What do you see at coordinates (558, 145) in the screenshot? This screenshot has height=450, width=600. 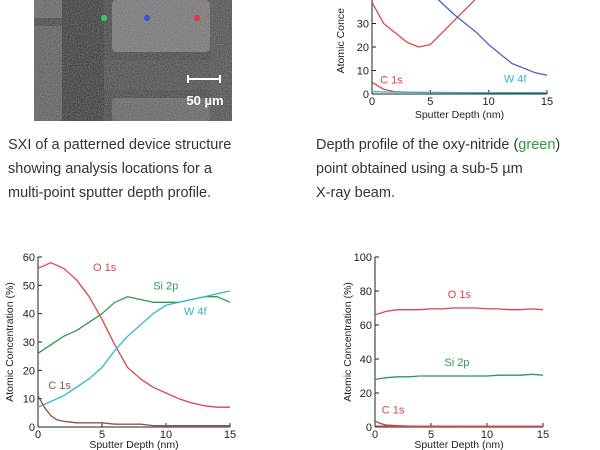 I see `caption-right-line-1-post: )` at bounding box center [558, 145].